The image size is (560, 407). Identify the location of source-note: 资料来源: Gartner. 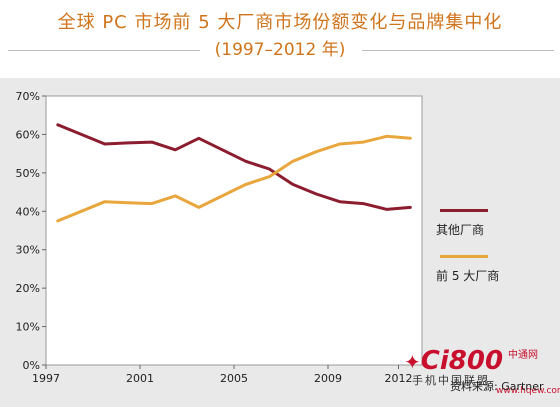
(497, 386).